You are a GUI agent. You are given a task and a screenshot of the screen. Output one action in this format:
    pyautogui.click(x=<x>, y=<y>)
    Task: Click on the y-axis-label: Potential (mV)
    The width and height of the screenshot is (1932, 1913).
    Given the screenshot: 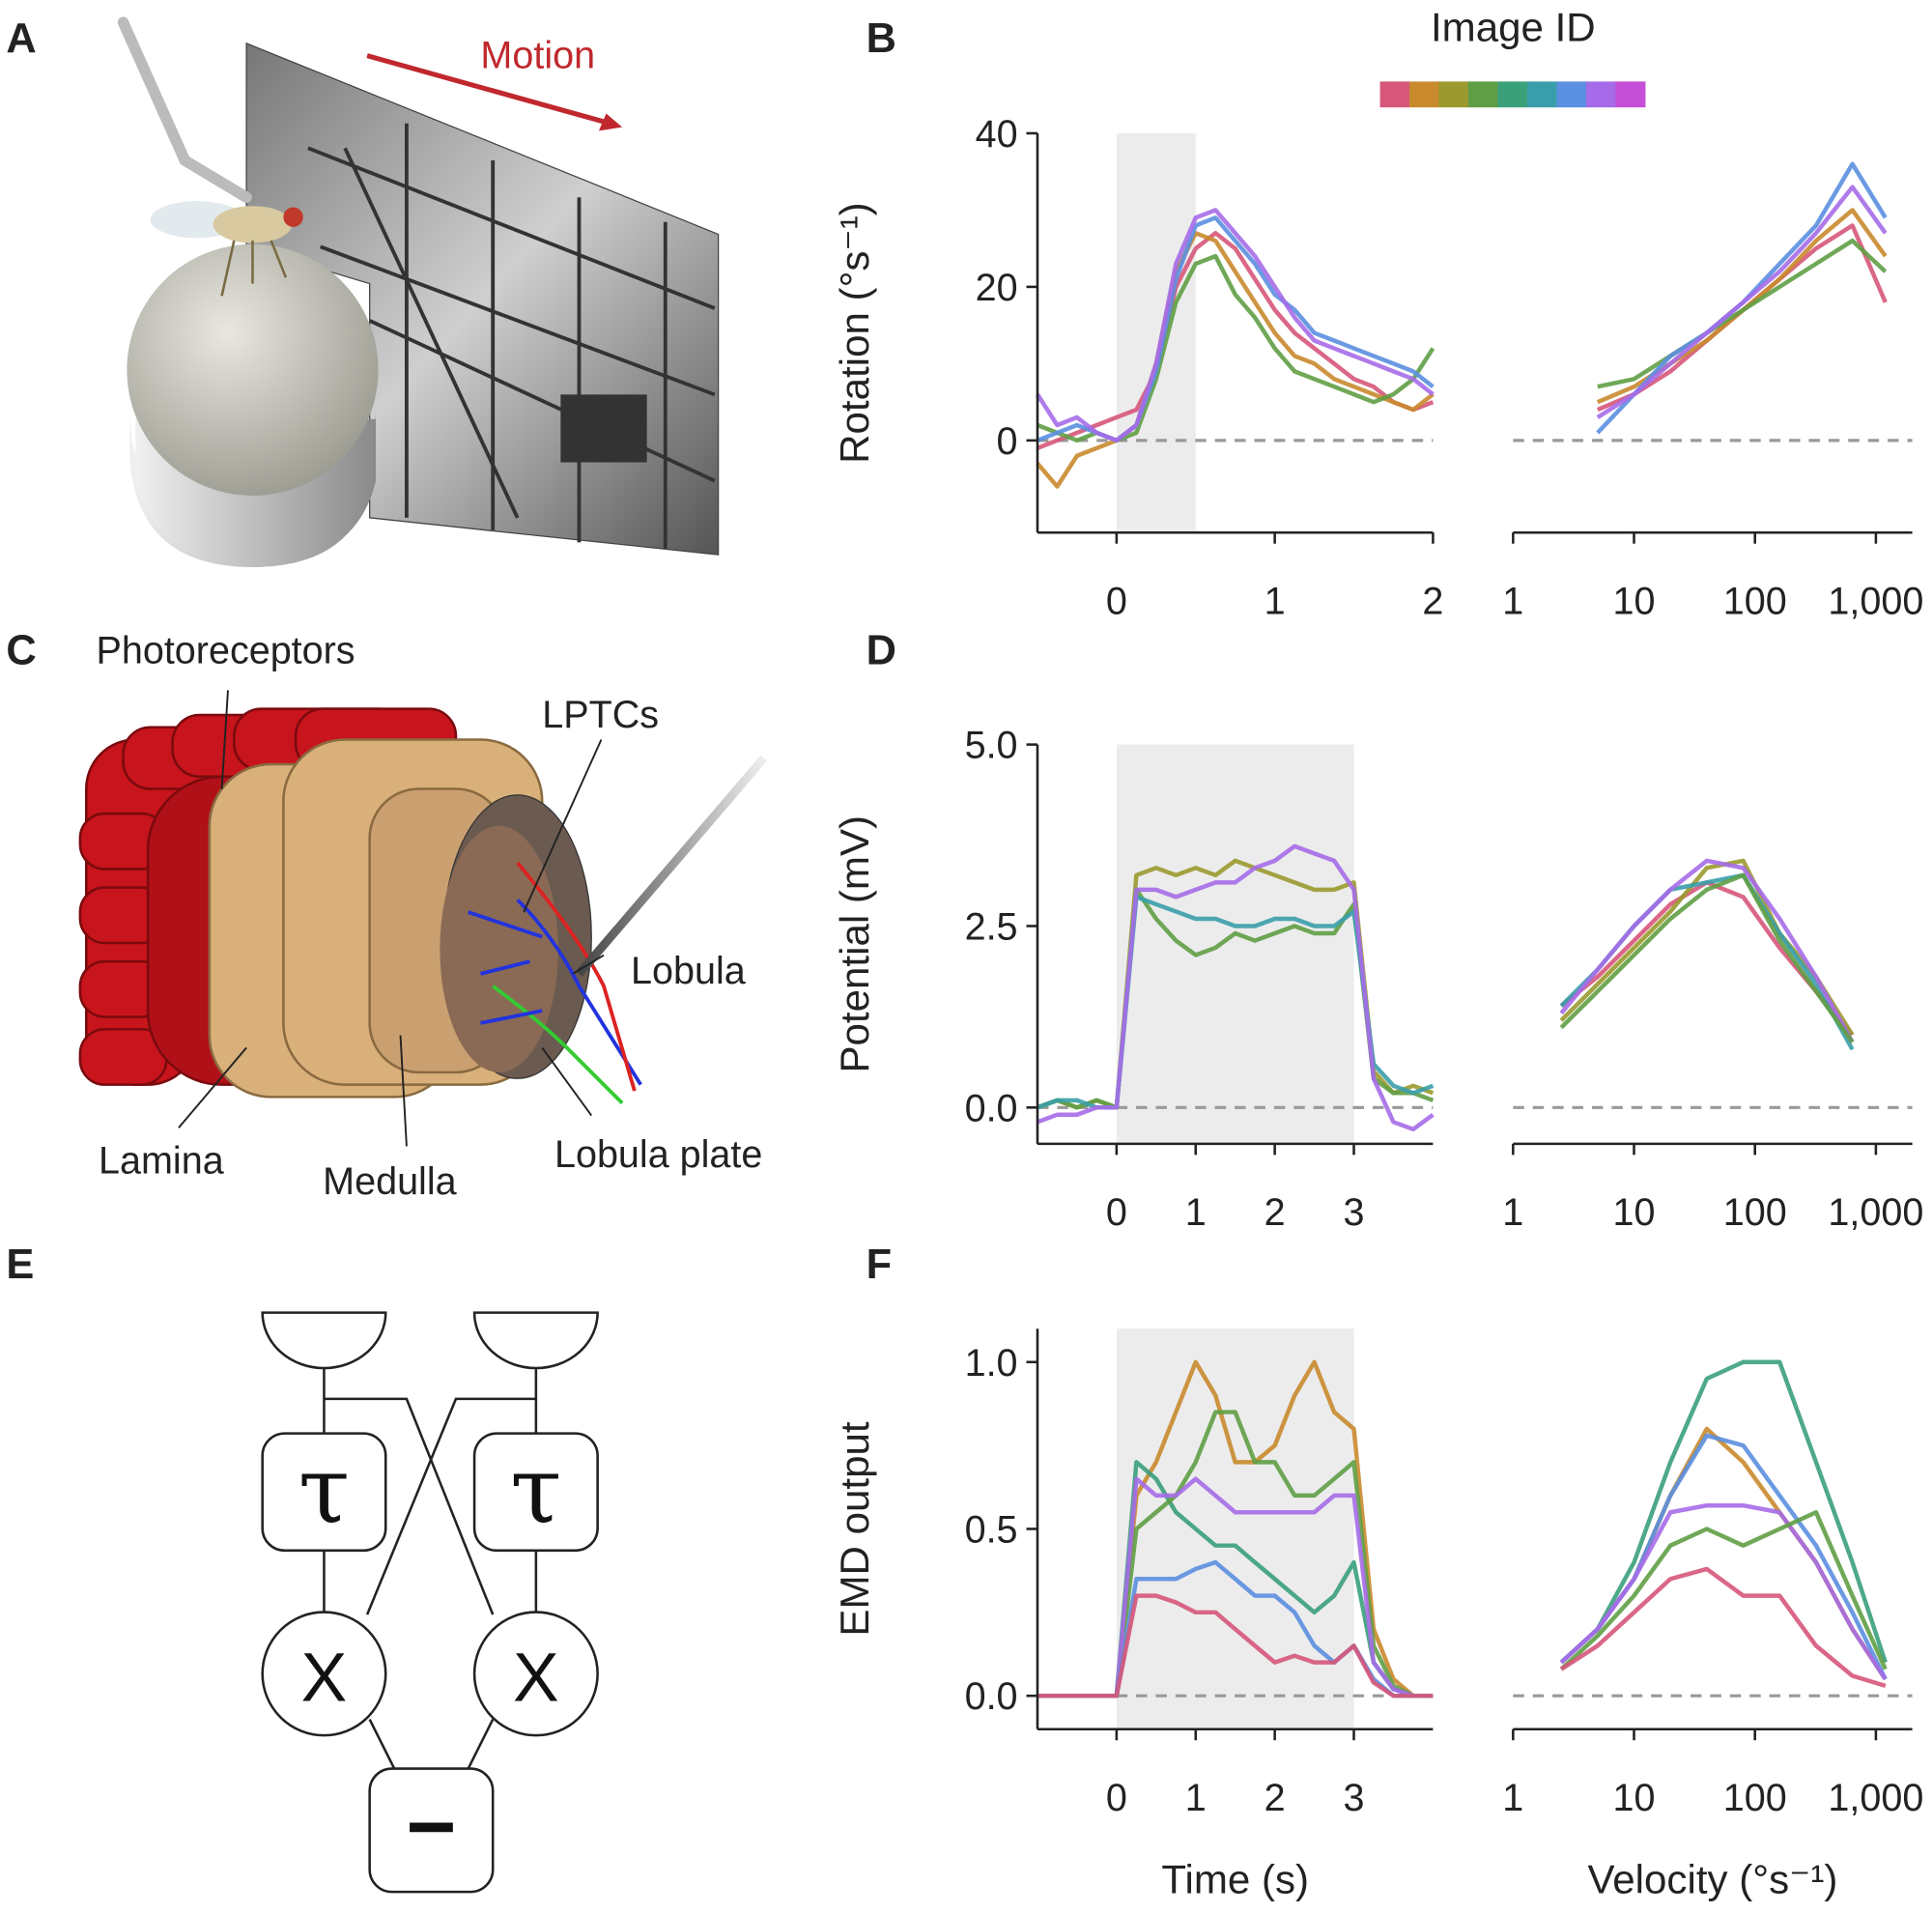 What is the action you would take?
    pyautogui.click(x=854, y=944)
    